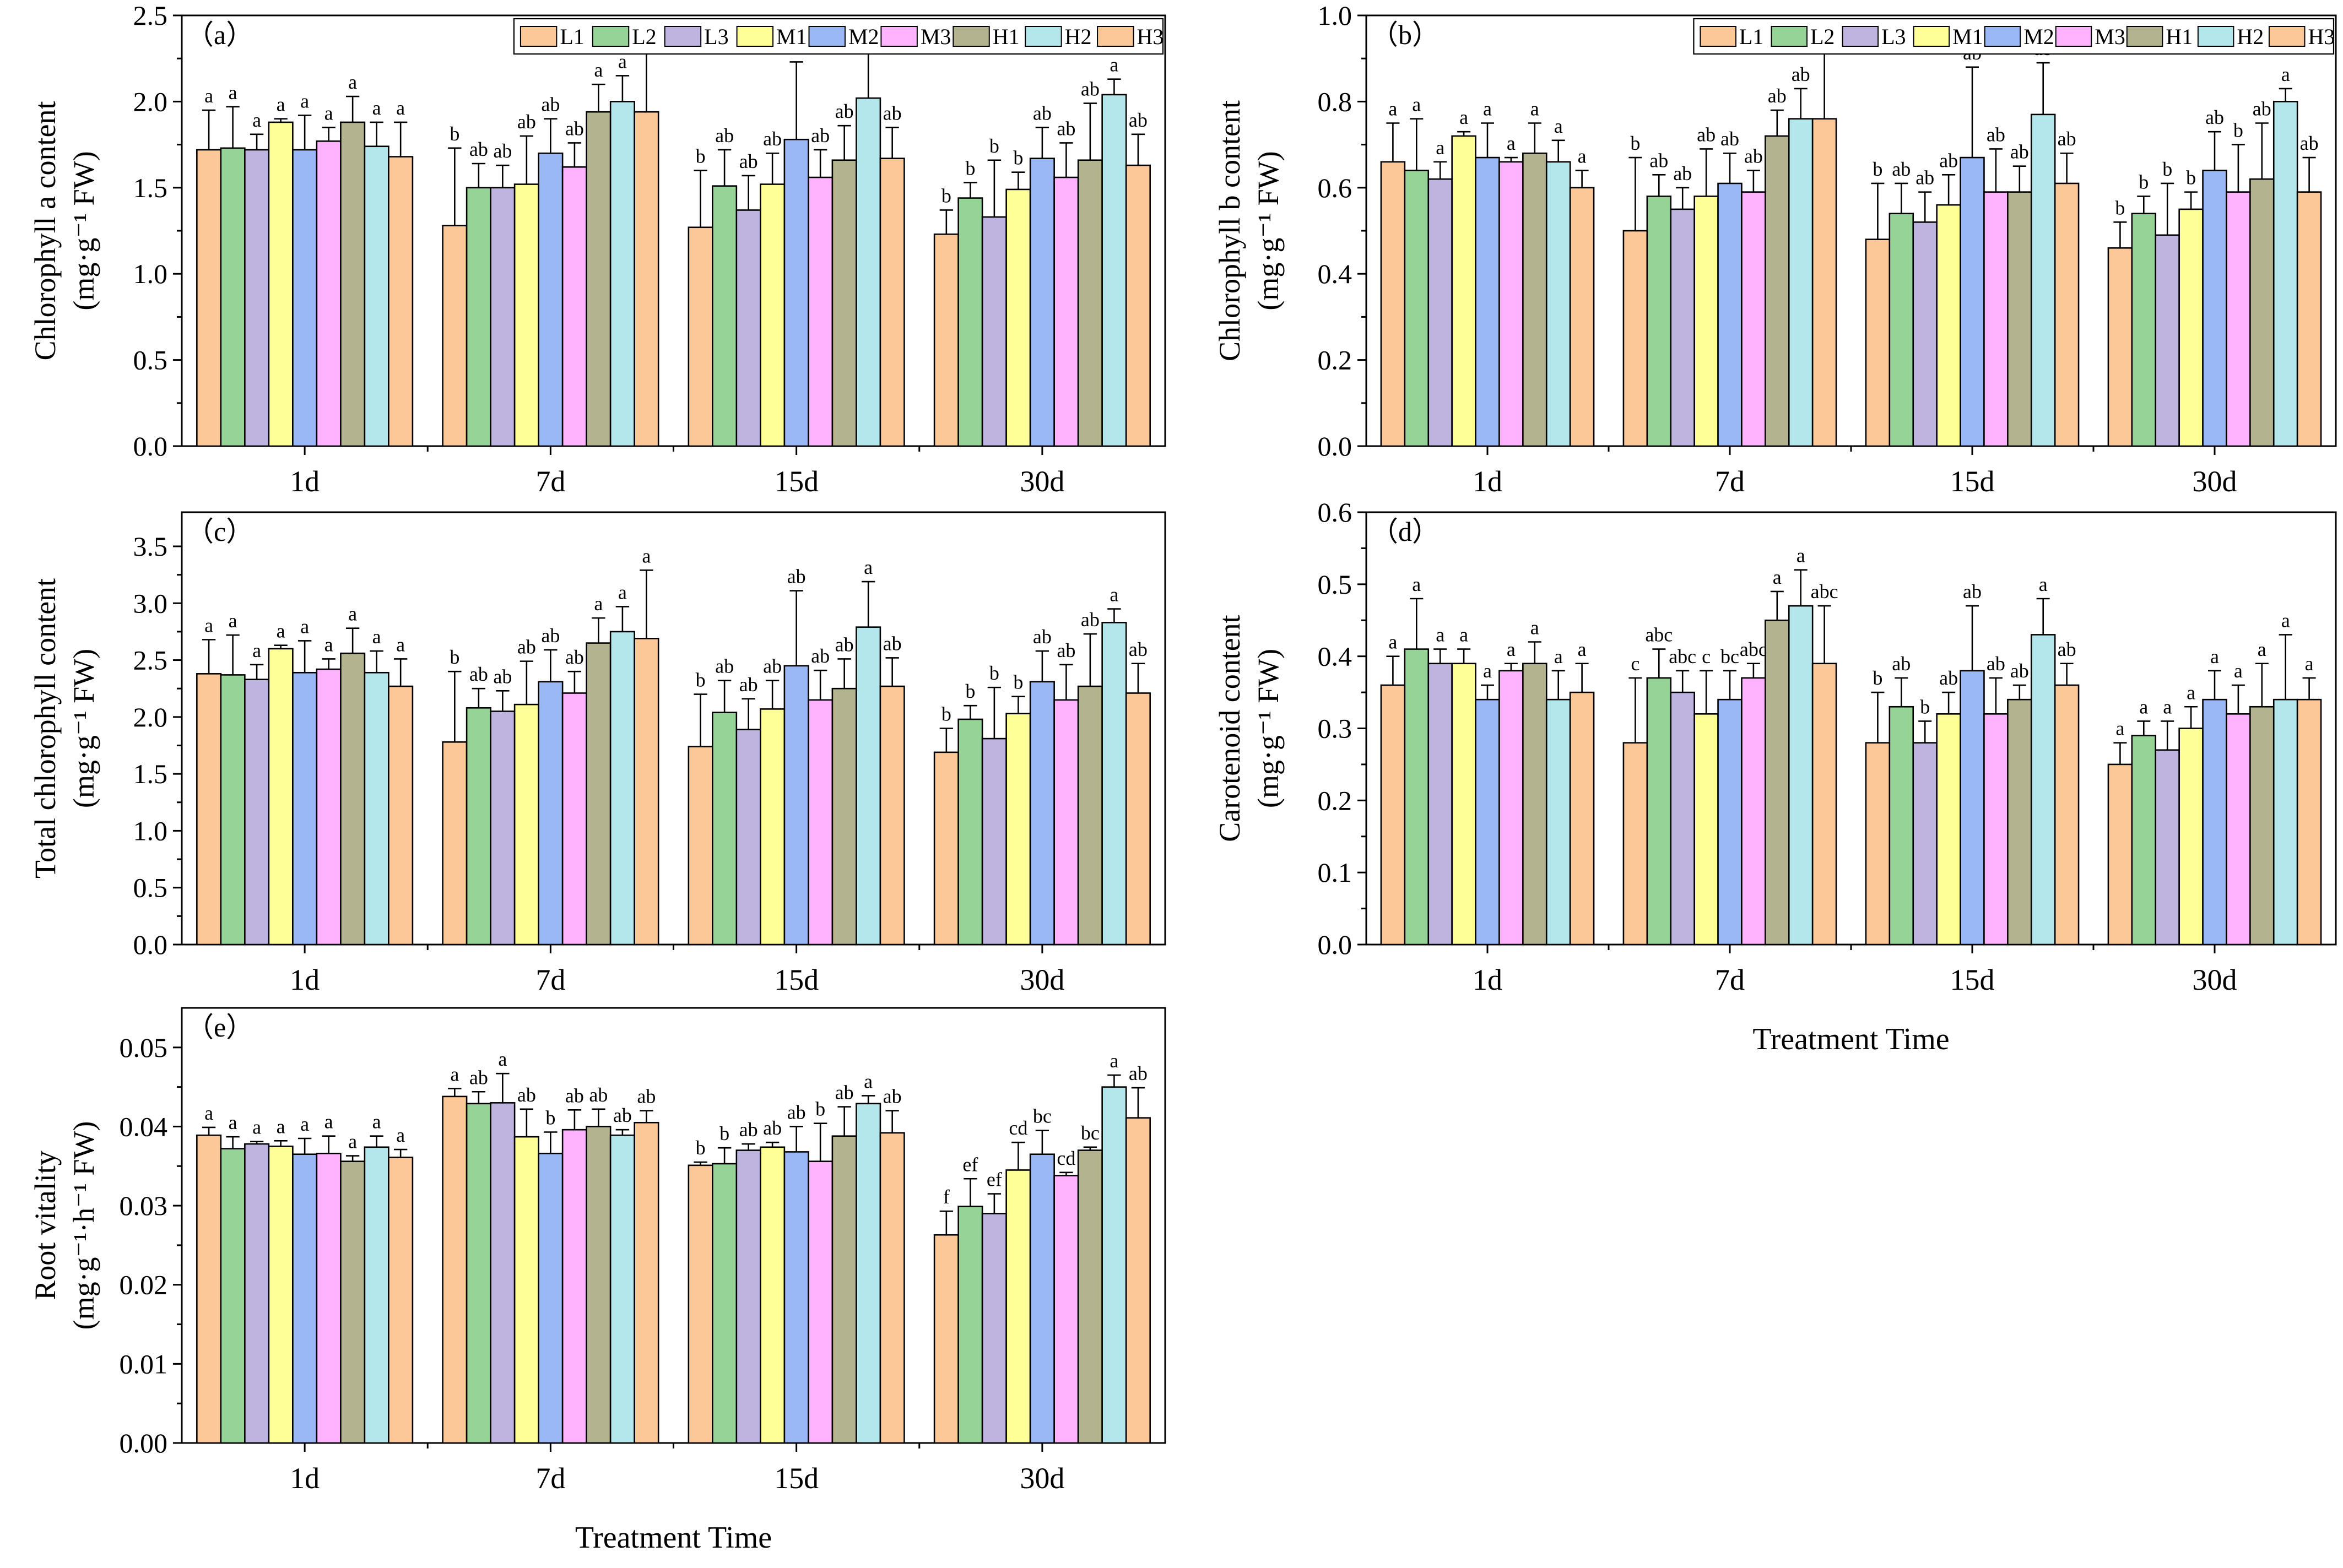 The height and width of the screenshot is (1568, 2343). Describe the element at coordinates (83, 1226) in the screenshot. I see `y-axis-unit: (mg·g⁻¹·h⁻¹ FW)` at that location.